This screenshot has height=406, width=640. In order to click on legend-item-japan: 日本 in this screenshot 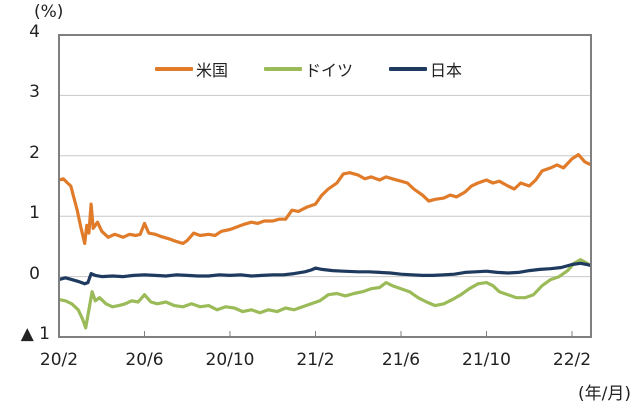, I will do `click(425, 69)`.